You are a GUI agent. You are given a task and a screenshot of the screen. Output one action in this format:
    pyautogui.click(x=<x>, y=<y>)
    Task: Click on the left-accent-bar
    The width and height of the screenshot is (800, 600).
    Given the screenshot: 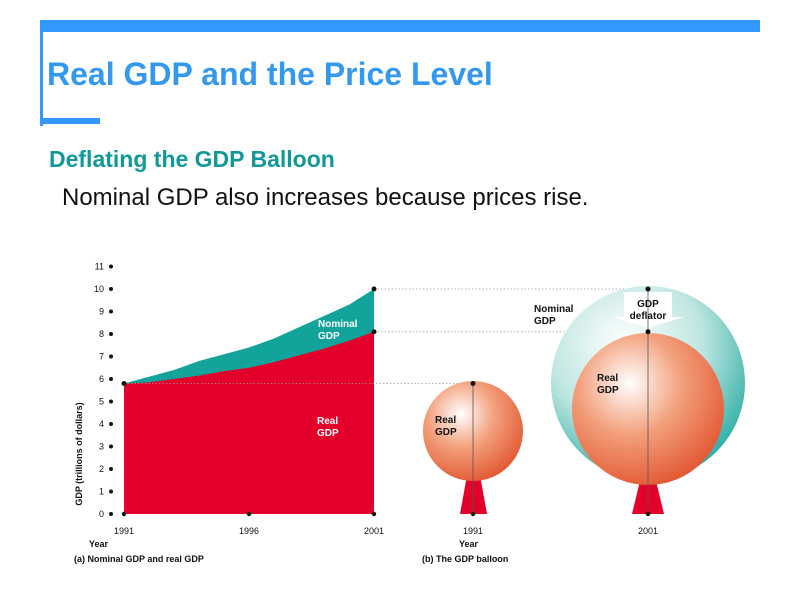 What is the action you would take?
    pyautogui.click(x=41, y=73)
    